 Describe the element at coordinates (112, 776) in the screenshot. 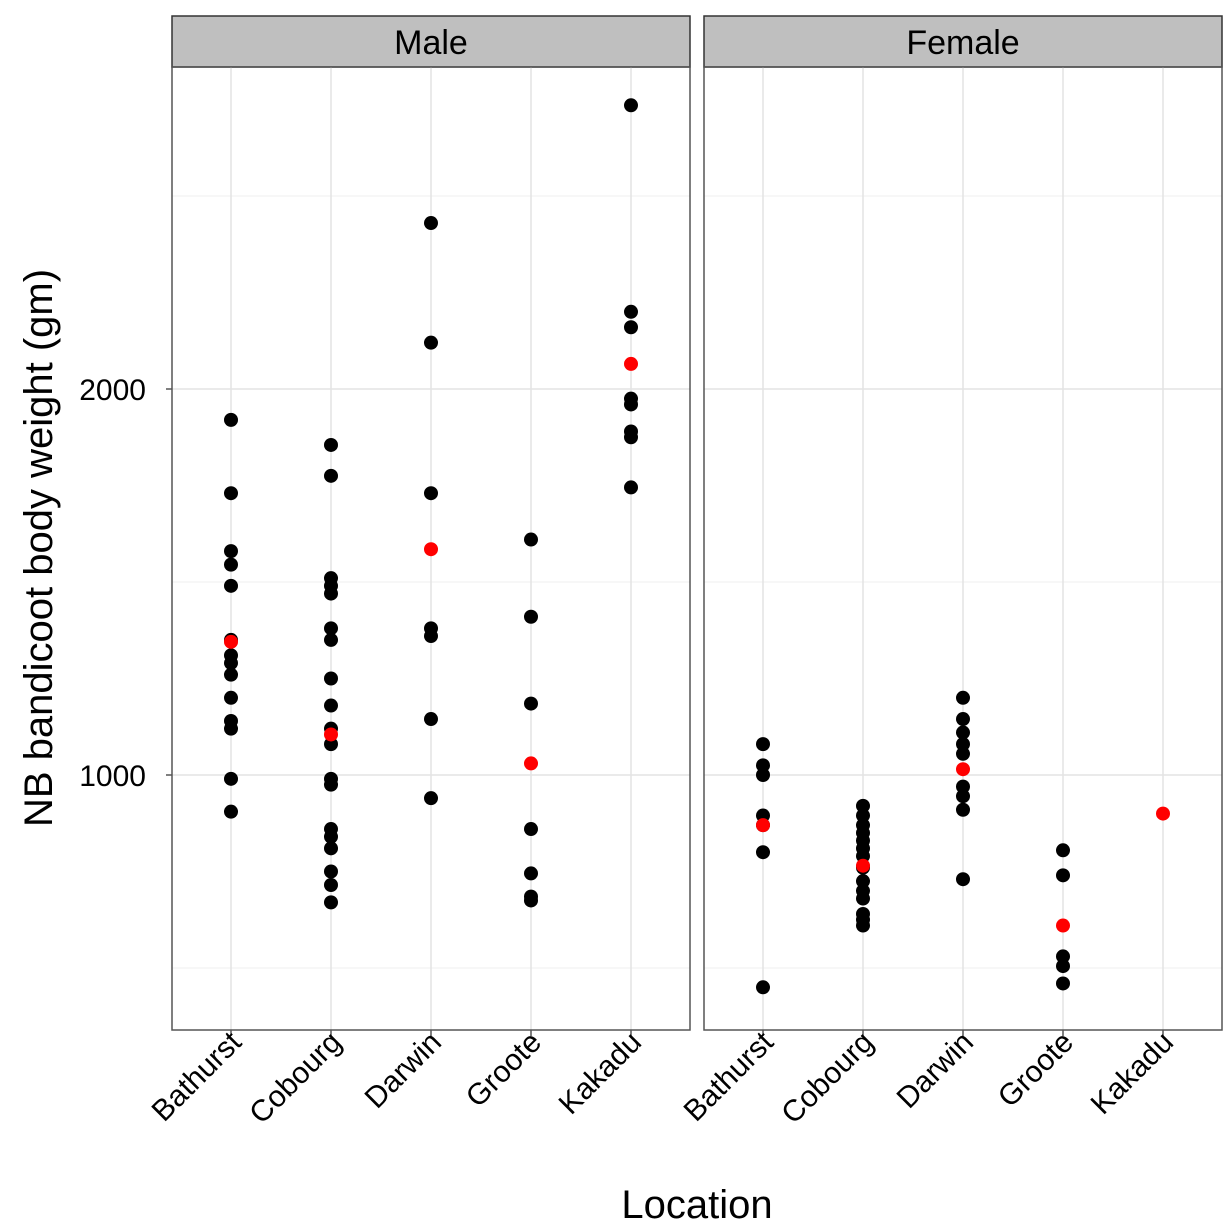

I see `y-tick-label: 1000` at that location.